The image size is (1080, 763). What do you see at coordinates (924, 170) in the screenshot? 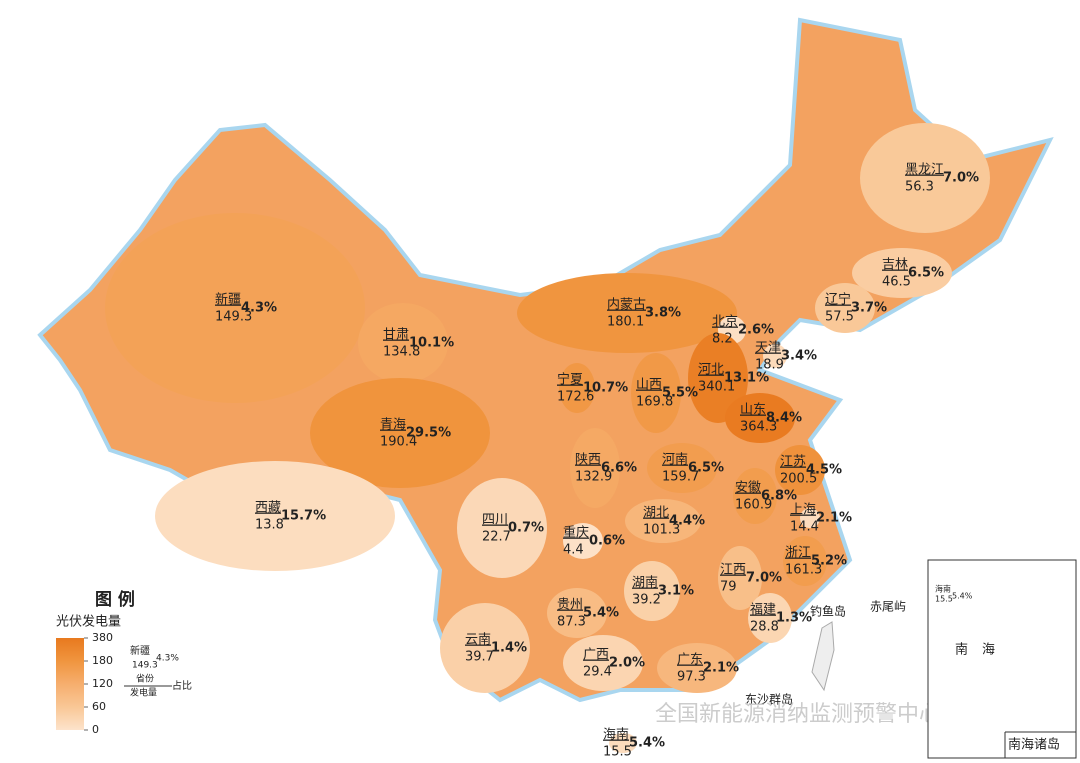
I see `province-name: 黑龙江` at bounding box center [924, 170].